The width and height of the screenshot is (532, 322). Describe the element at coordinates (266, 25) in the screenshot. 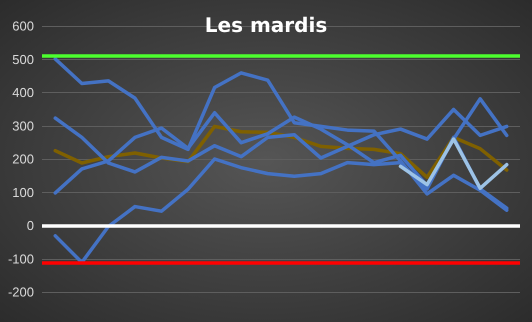

I see `chart-title: Les mardis` at that location.